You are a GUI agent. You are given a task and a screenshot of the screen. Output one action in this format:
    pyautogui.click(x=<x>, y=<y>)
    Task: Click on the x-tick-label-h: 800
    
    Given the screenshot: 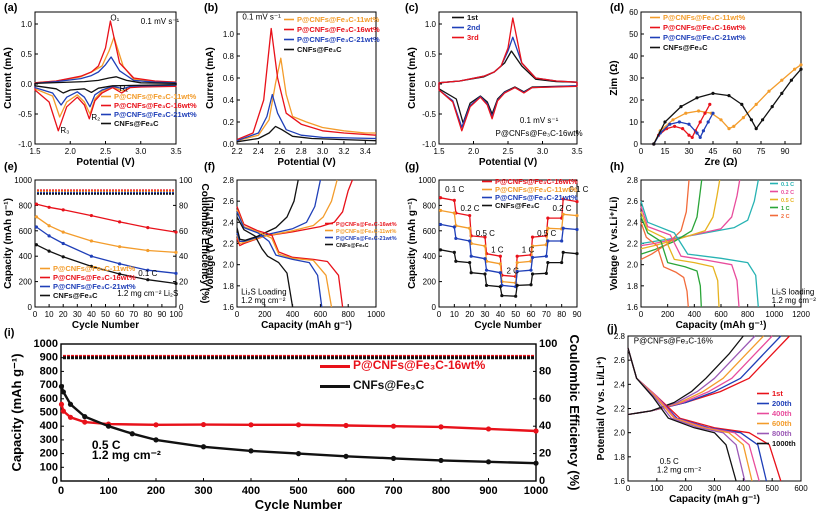 What is the action you would take?
    pyautogui.click(x=748, y=314)
    